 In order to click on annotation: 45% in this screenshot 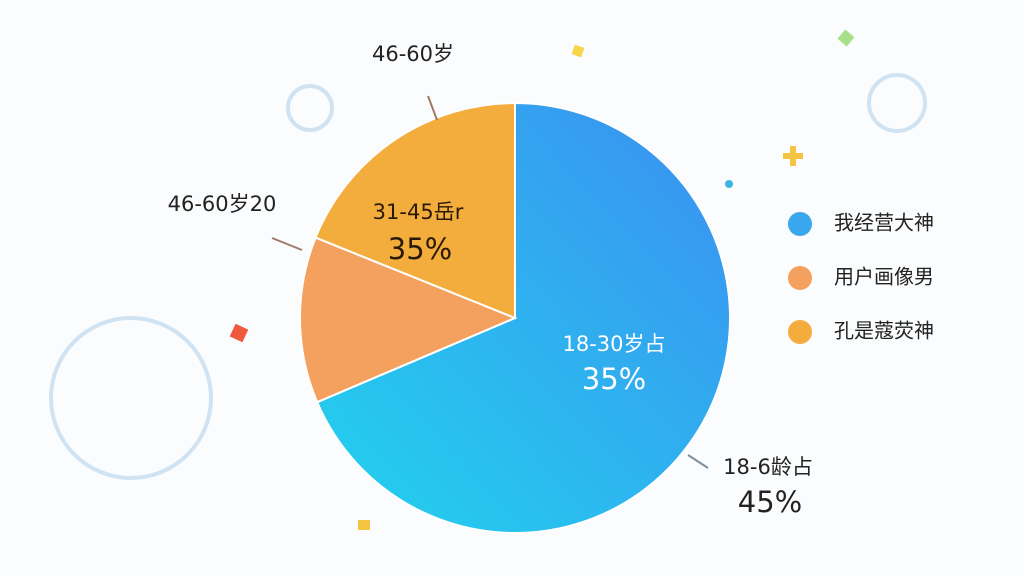, I will do `click(770, 502)`.